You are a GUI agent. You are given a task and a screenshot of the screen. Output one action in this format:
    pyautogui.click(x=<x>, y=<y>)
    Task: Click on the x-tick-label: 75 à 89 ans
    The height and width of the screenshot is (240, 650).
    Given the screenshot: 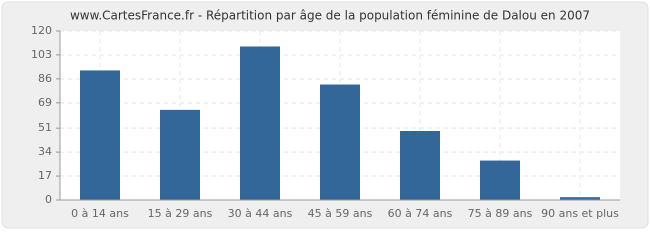 What is the action you would take?
    pyautogui.click(x=500, y=213)
    